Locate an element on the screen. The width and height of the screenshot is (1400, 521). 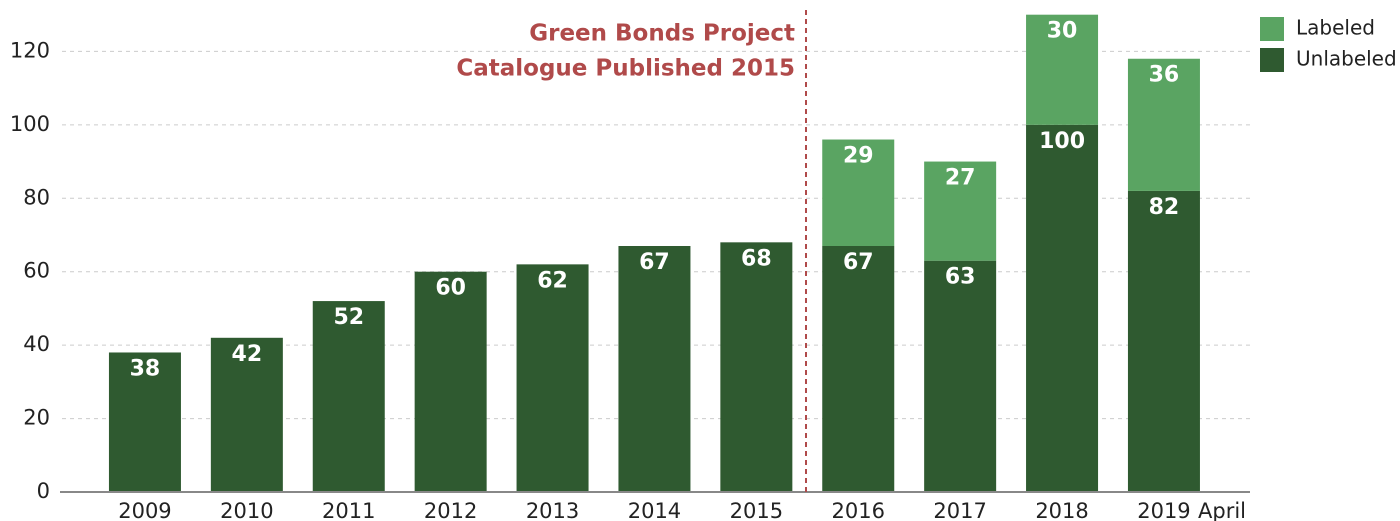
x-tick-label: 2019 is located at coordinates (1163, 510).